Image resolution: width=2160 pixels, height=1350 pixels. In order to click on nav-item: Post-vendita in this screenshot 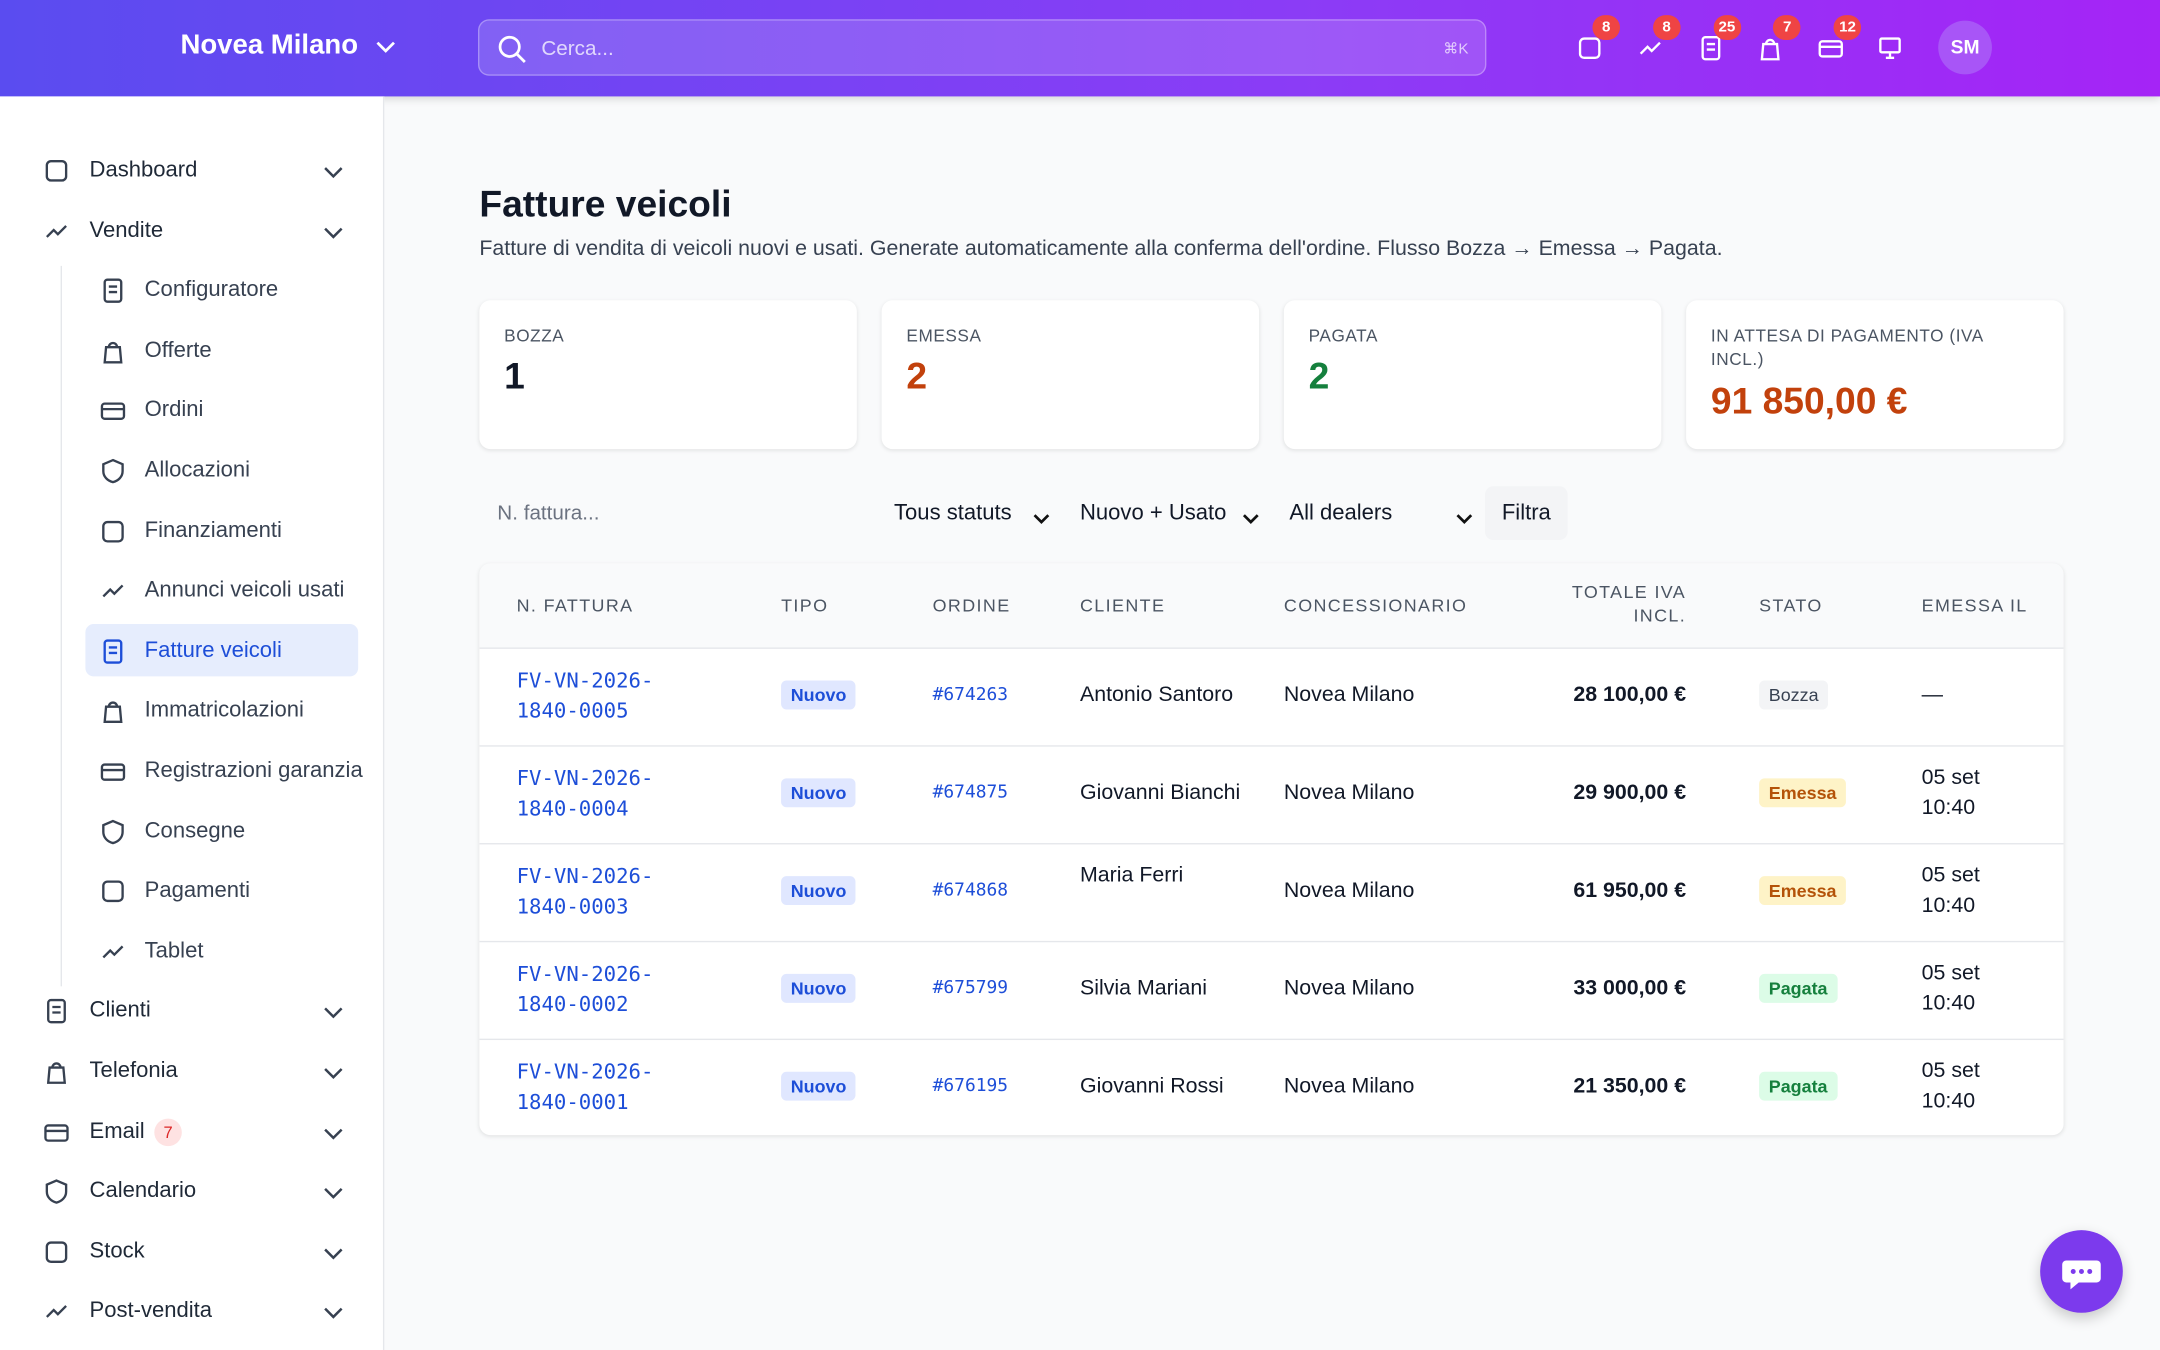, I will do `click(151, 1311)`.